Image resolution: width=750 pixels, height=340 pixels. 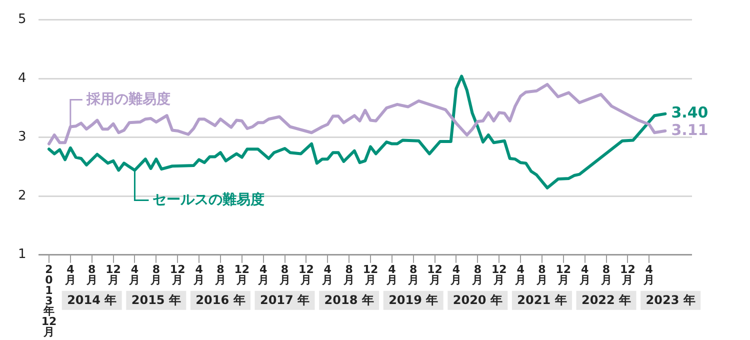 I want to click on y-tick-label: 2, so click(x=22, y=196).